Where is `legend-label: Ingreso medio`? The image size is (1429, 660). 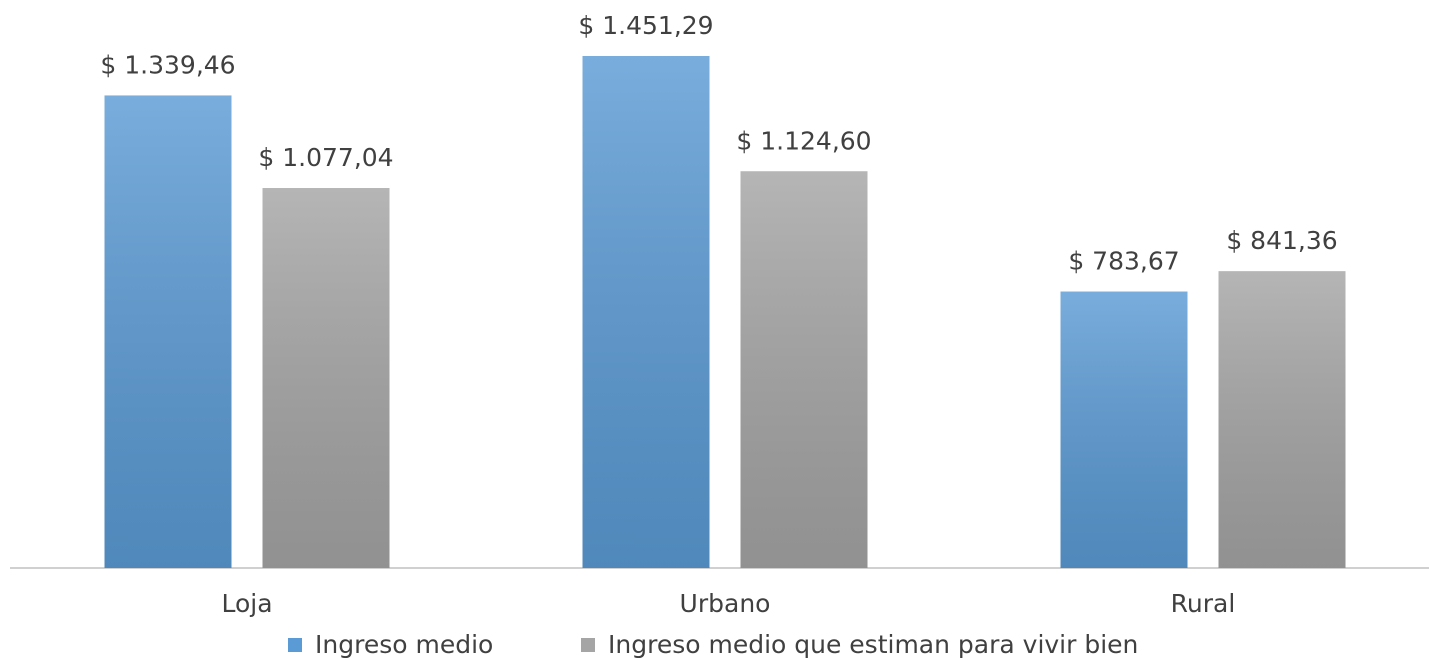
legend-label: Ingreso medio is located at coordinates (404, 644).